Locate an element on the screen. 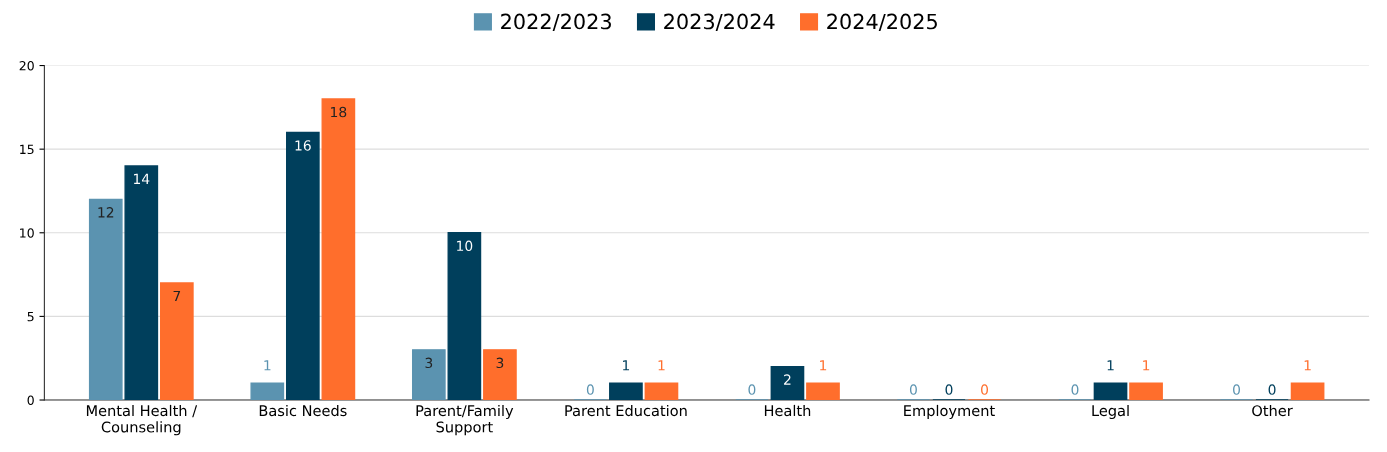 Image resolution: width=1387 pixels, height=452 pixels. data-label: 12 is located at coordinates (106, 212).